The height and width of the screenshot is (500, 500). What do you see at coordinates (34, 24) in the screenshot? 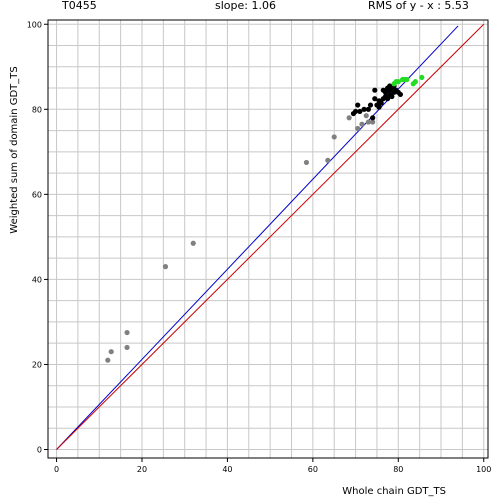
I see `y-tick-label: 100` at bounding box center [34, 24].